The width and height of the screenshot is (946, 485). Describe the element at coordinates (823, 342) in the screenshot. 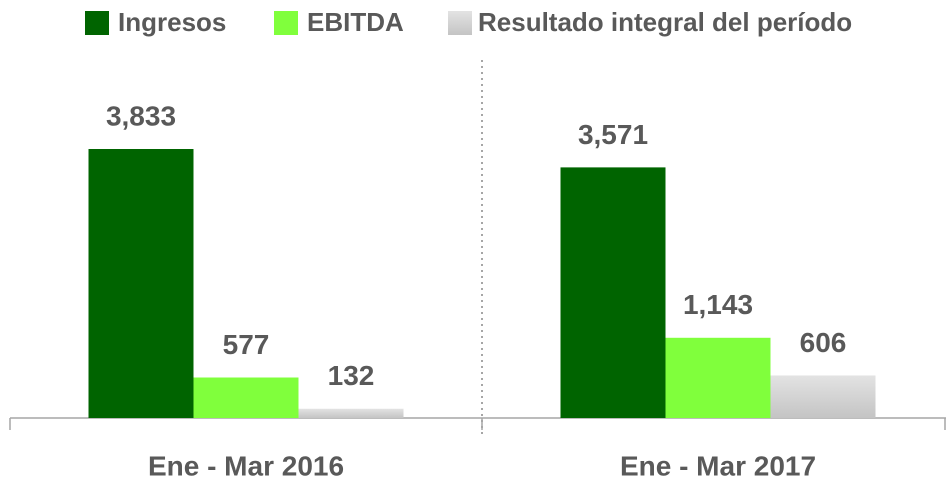

I see `value-label: 606` at that location.